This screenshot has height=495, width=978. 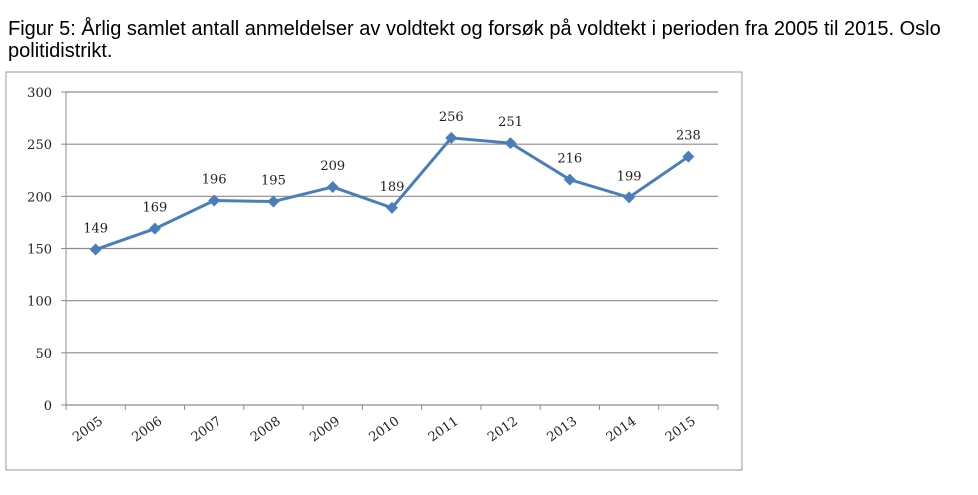 What do you see at coordinates (39, 93) in the screenshot?
I see `y-tick-label: 300` at bounding box center [39, 93].